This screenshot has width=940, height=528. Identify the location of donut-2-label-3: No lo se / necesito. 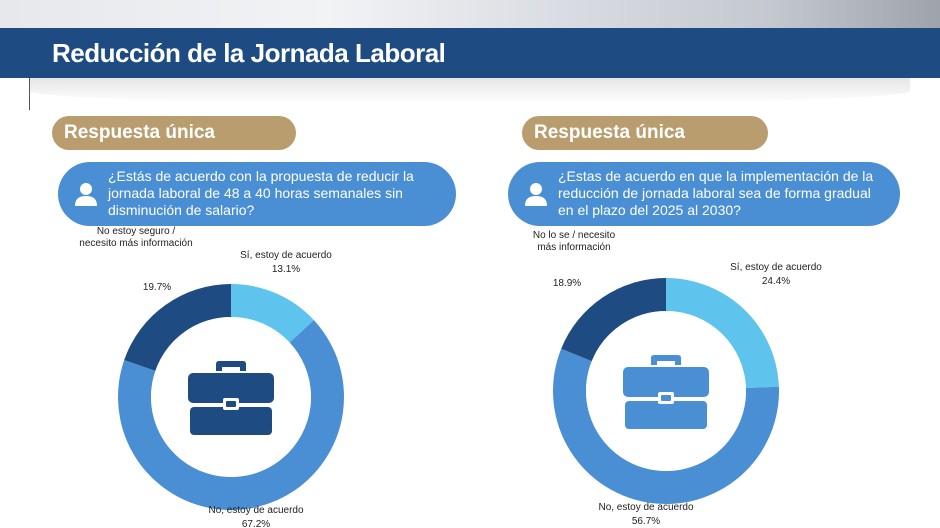
(574, 235).